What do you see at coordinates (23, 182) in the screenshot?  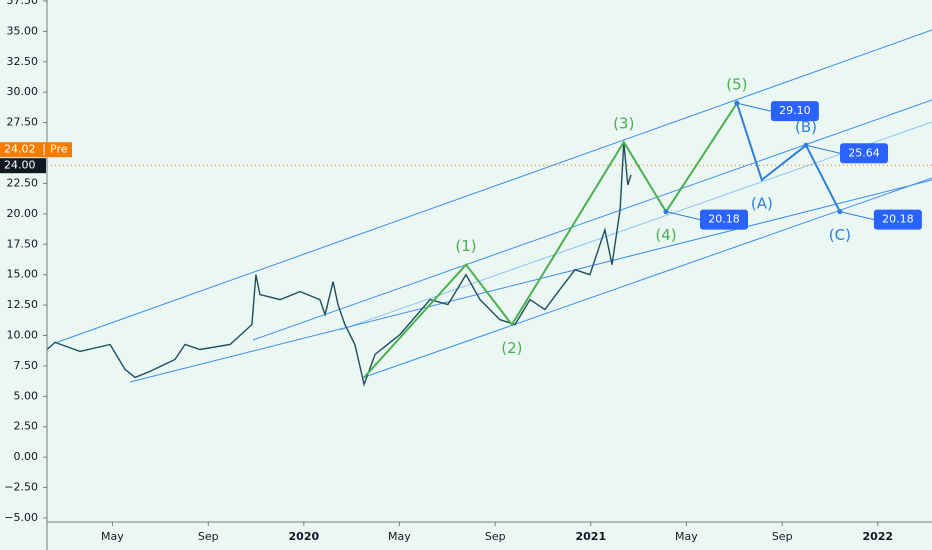 I see `y-tick-label: 22.50` at bounding box center [23, 182].